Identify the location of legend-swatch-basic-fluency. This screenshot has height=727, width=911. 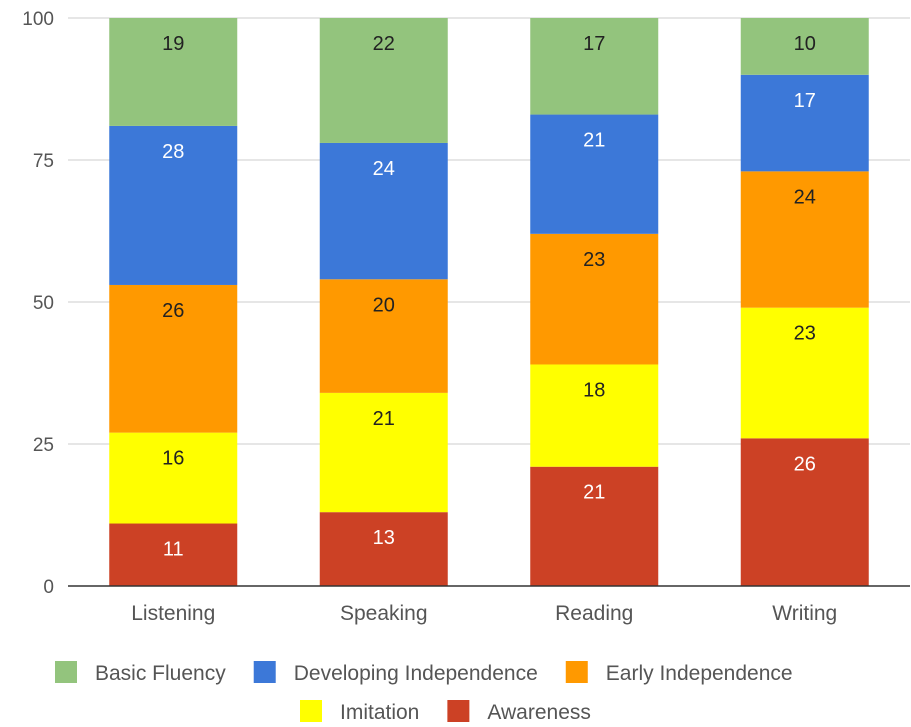
(66, 672).